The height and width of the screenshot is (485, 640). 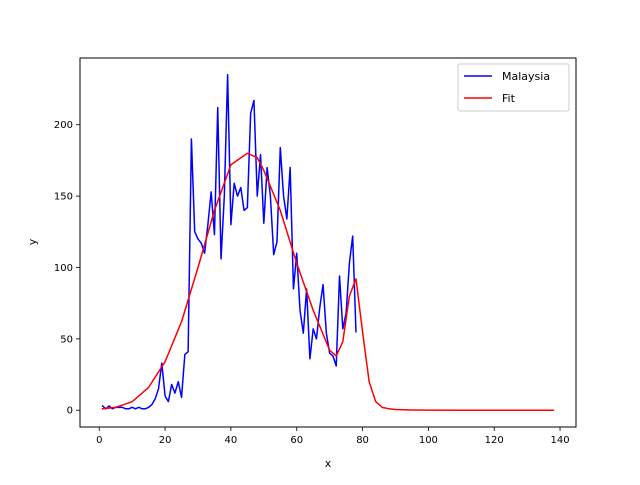 What do you see at coordinates (70, 411) in the screenshot?
I see `y-tick-label: 0` at bounding box center [70, 411].